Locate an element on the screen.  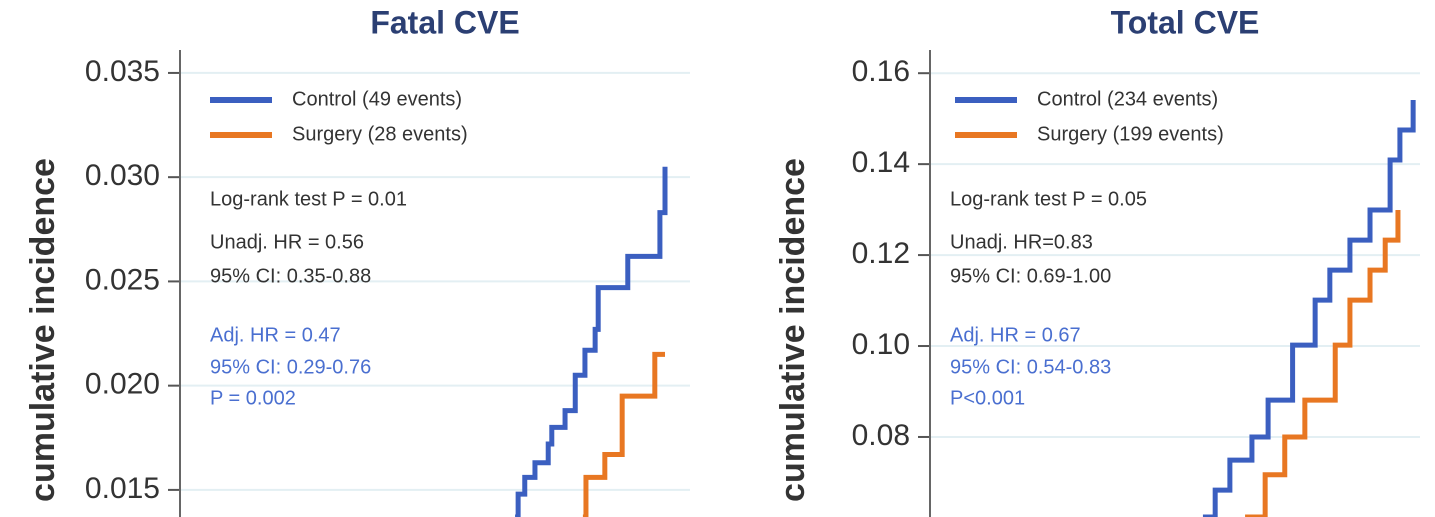
y-tick-label: 0.16 is located at coordinates (881, 71).